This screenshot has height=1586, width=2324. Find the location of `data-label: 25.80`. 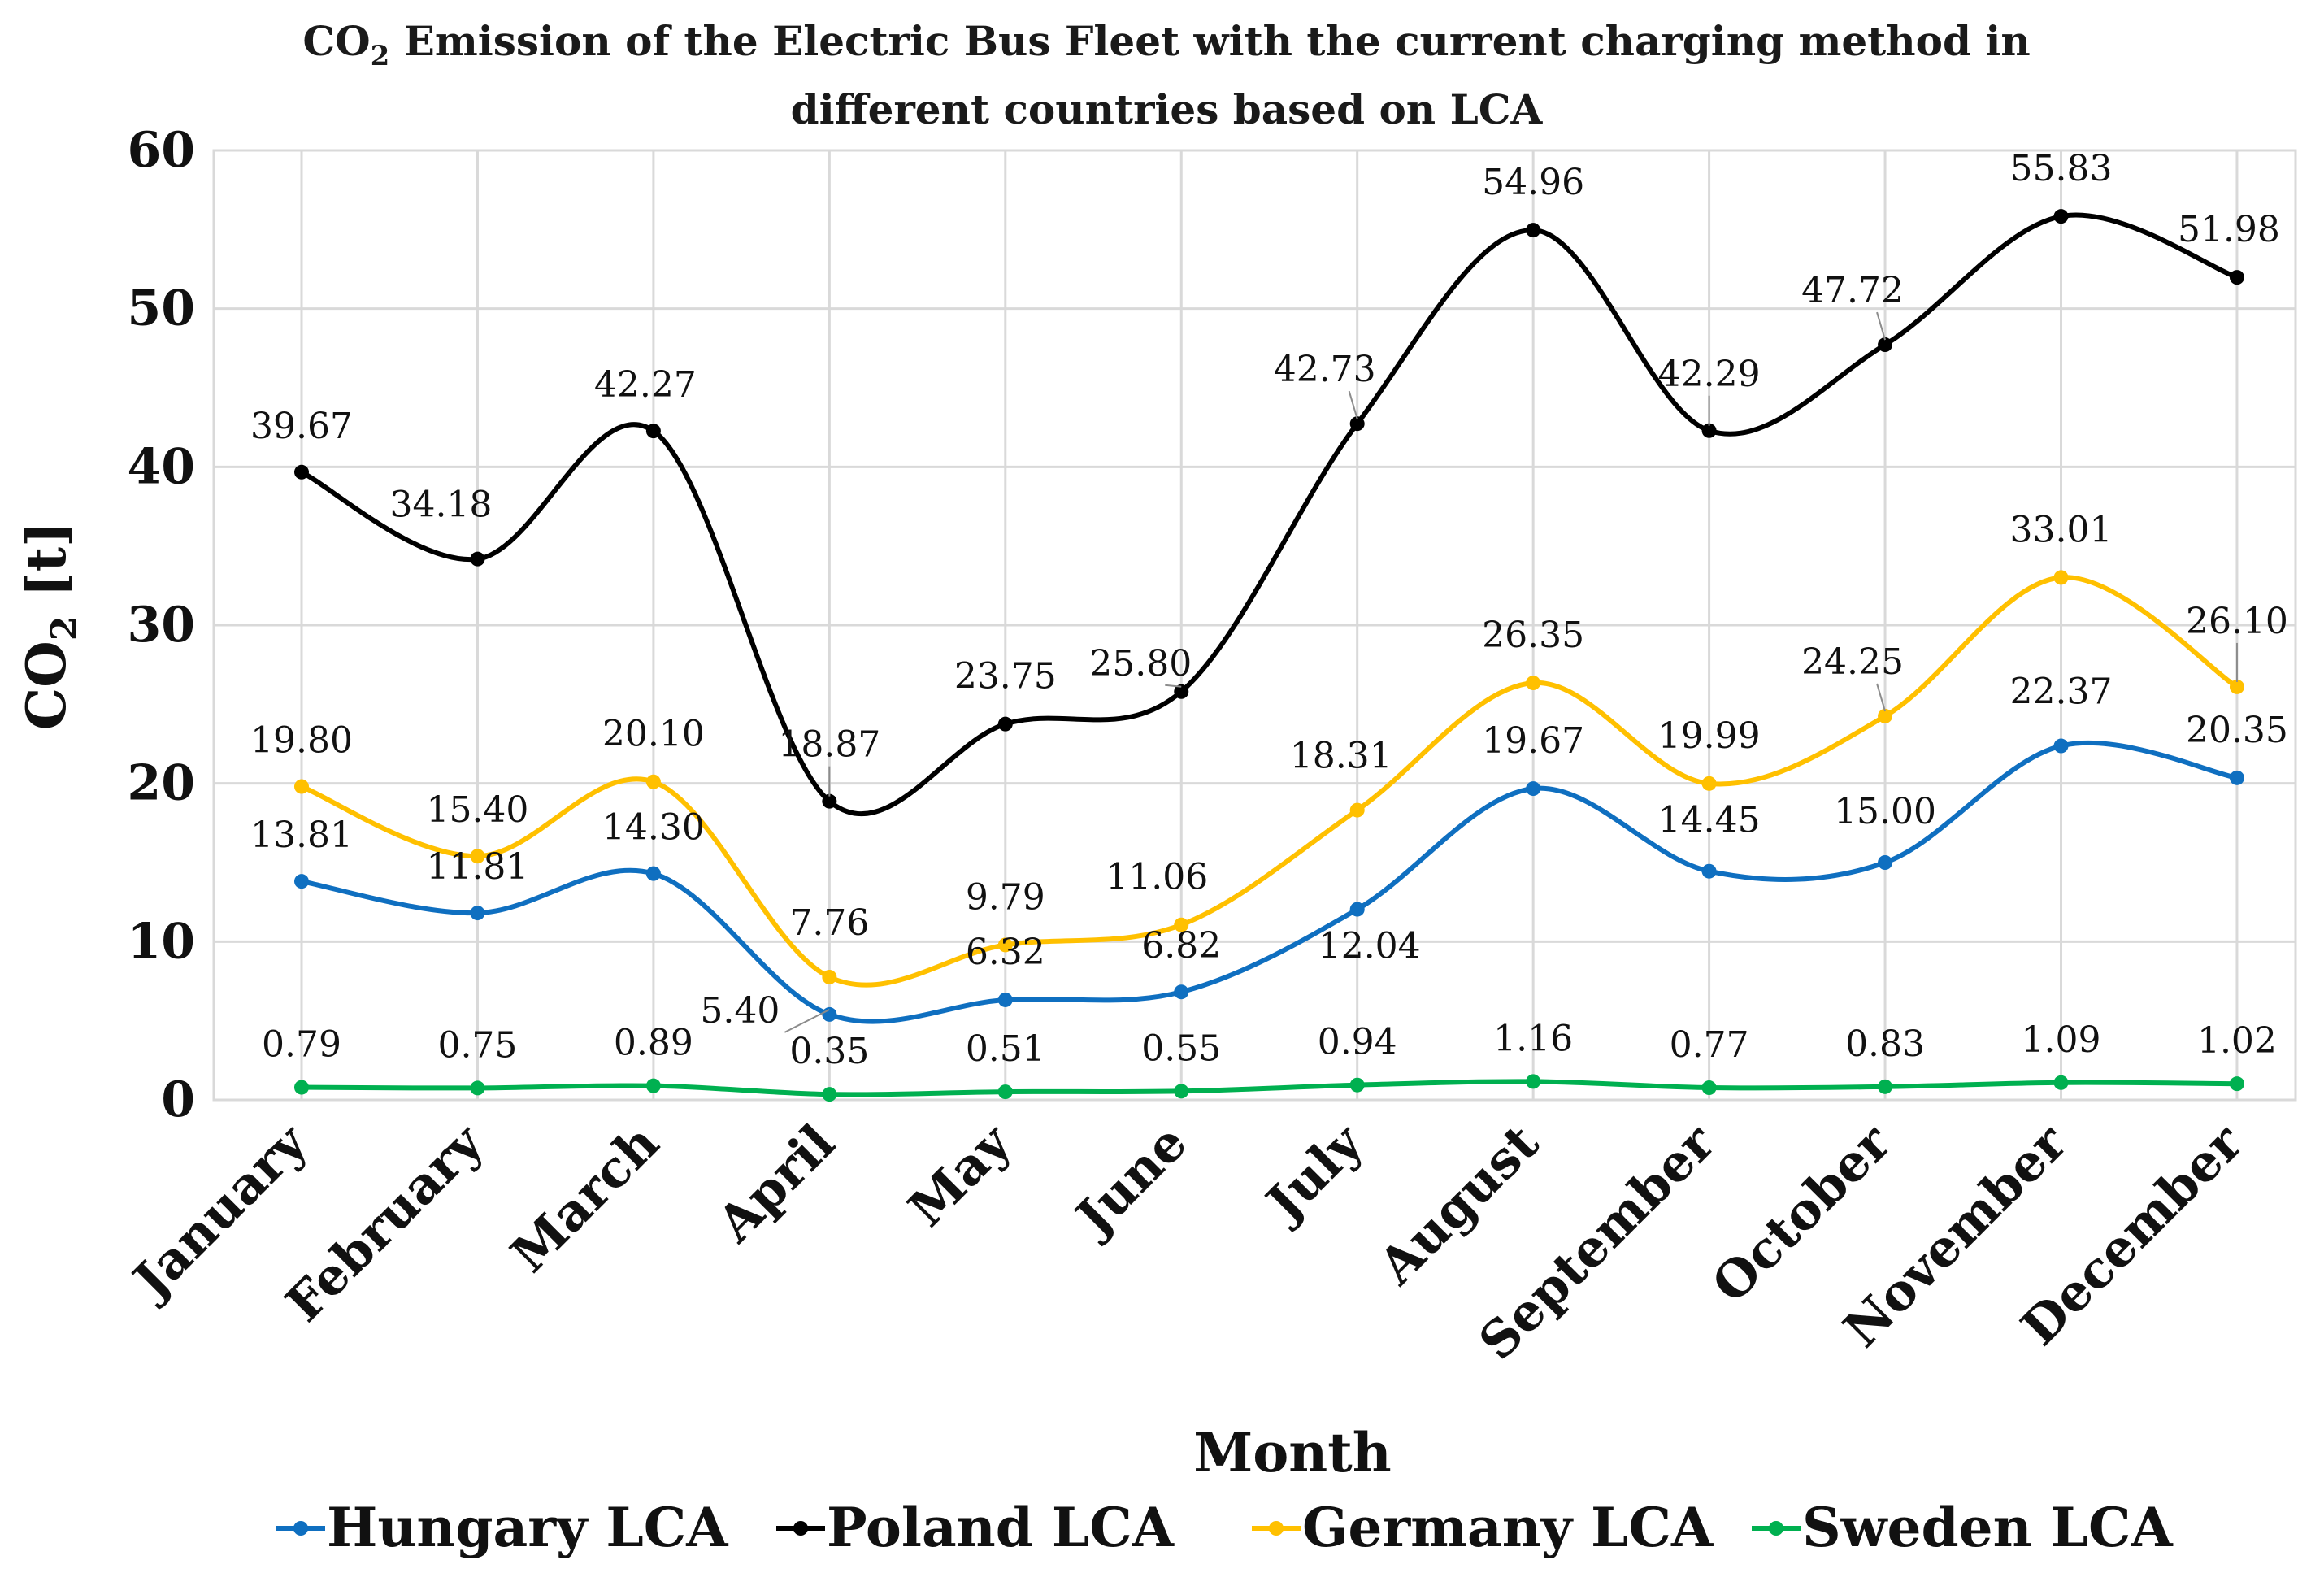

data-label: 25.80 is located at coordinates (1140, 663).